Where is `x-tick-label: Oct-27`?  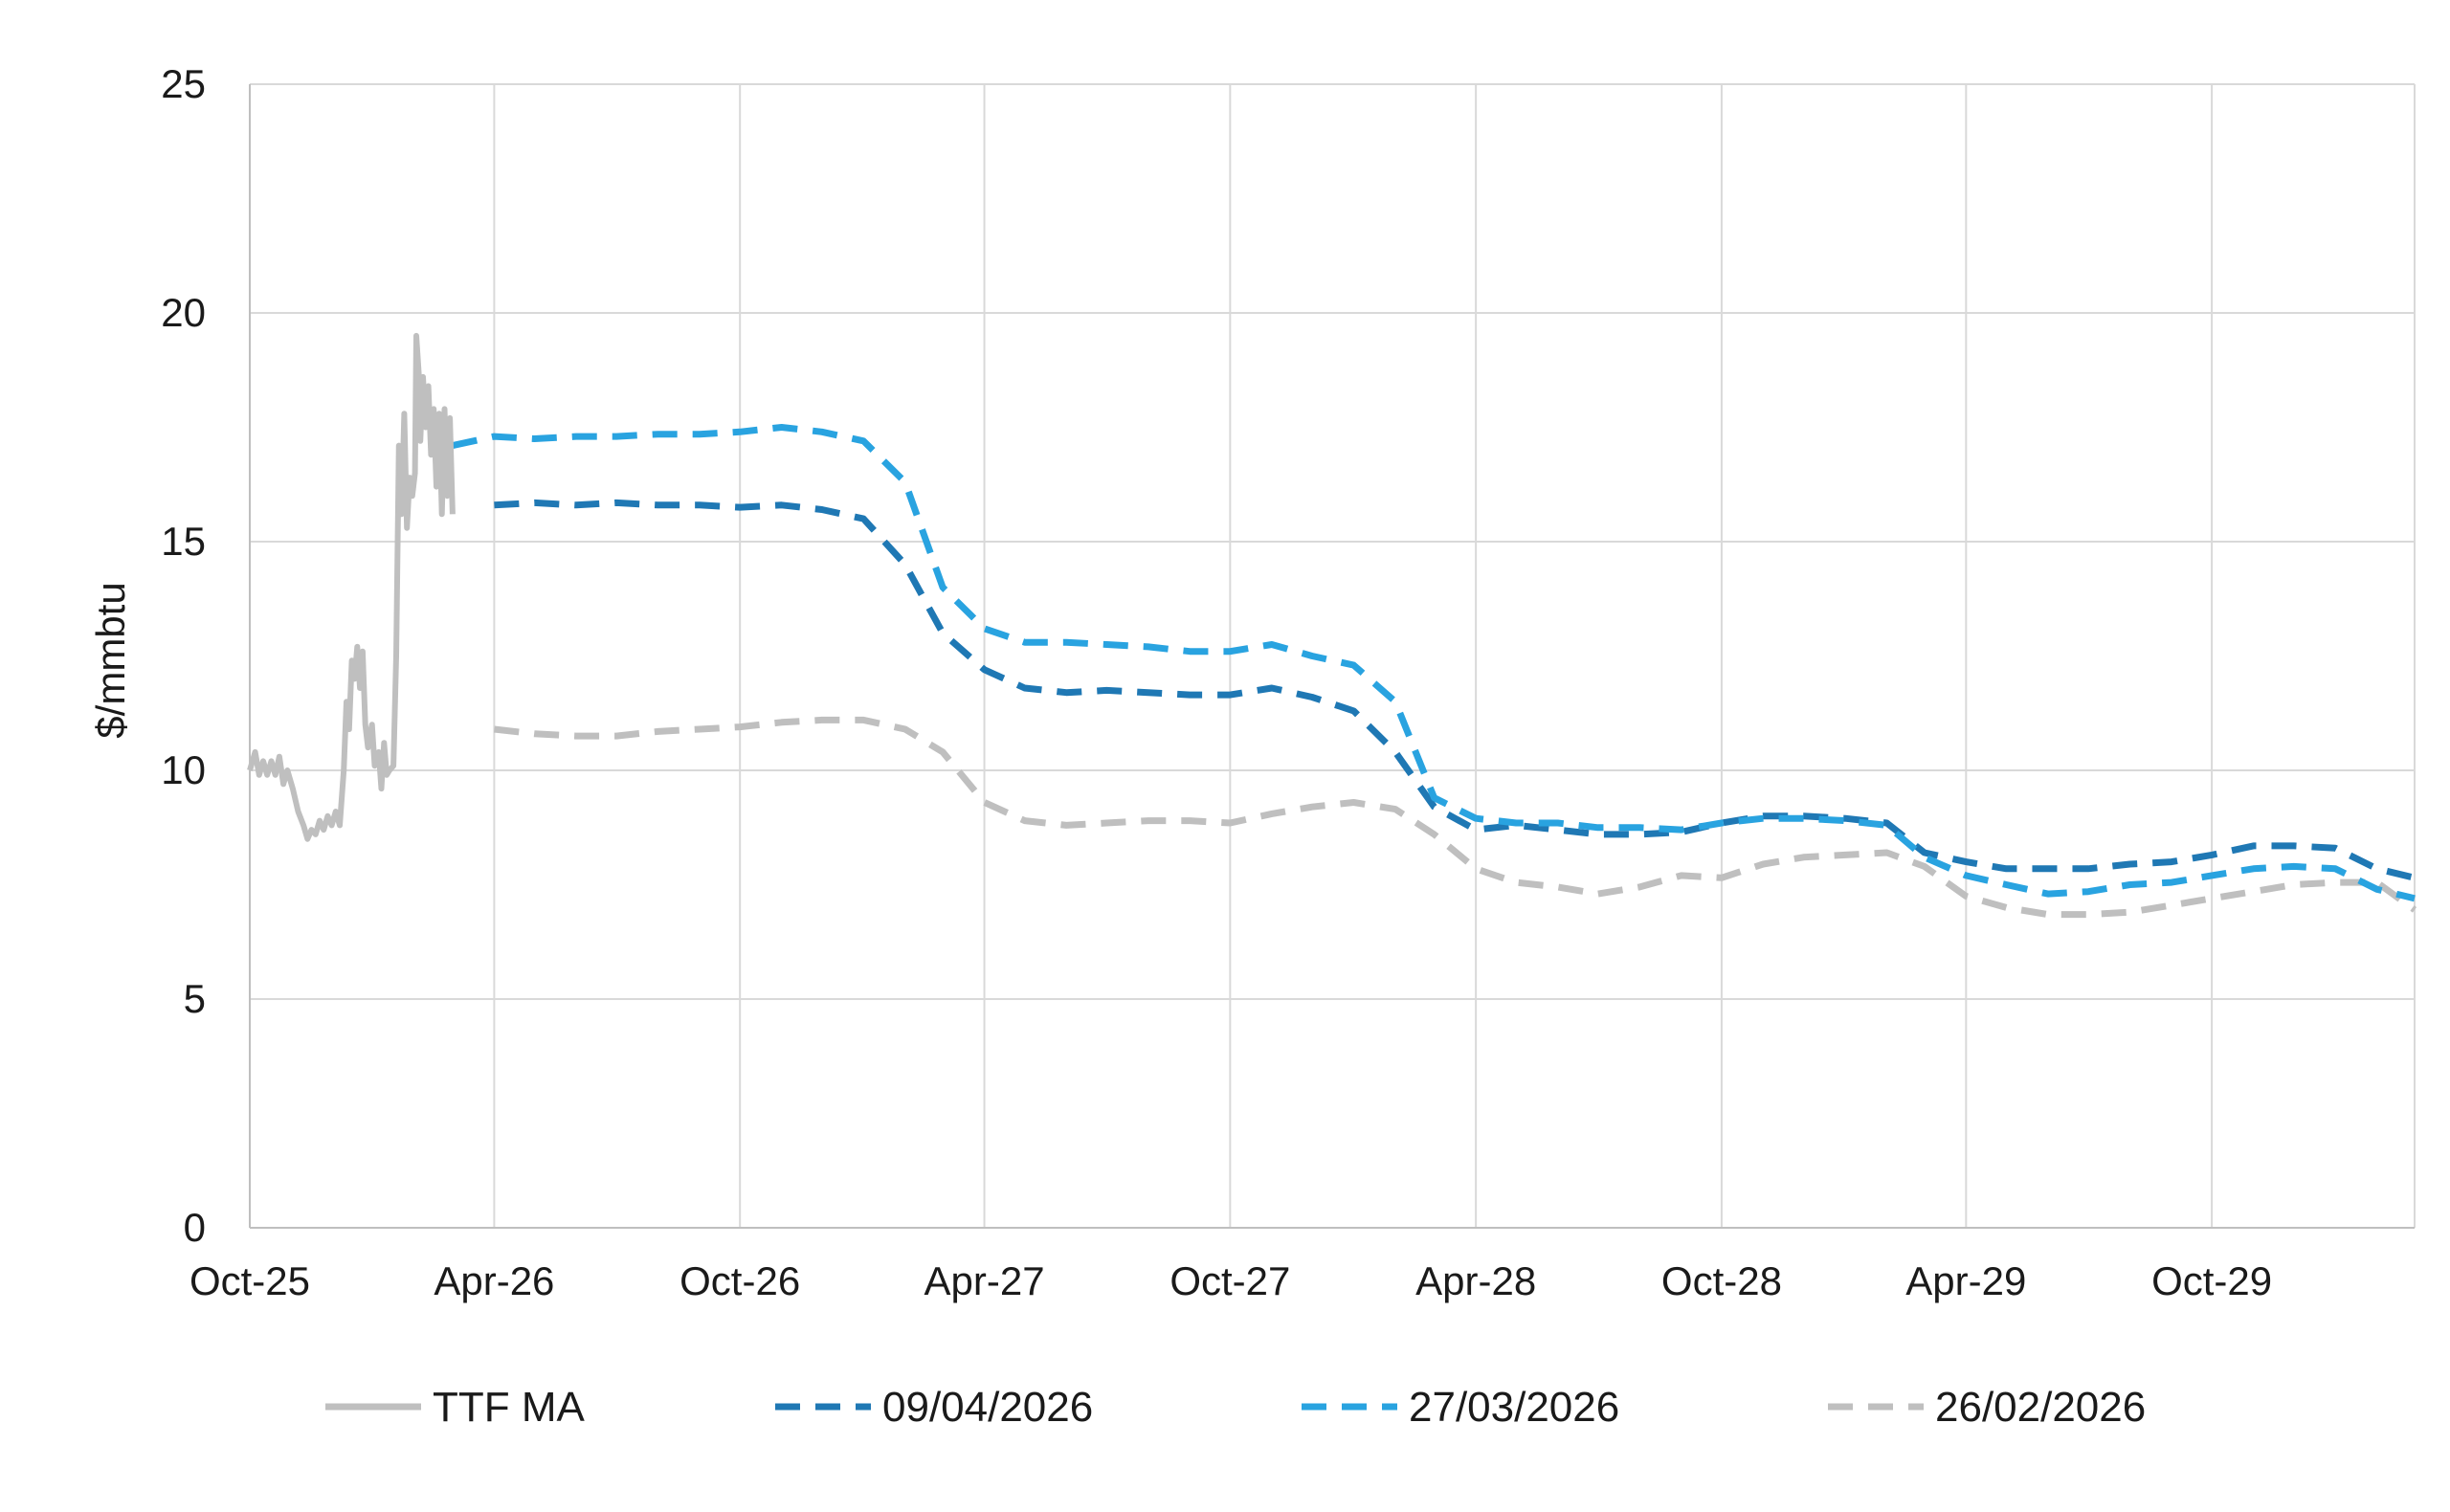 x-tick-label: Oct-27 is located at coordinates (1229, 1280).